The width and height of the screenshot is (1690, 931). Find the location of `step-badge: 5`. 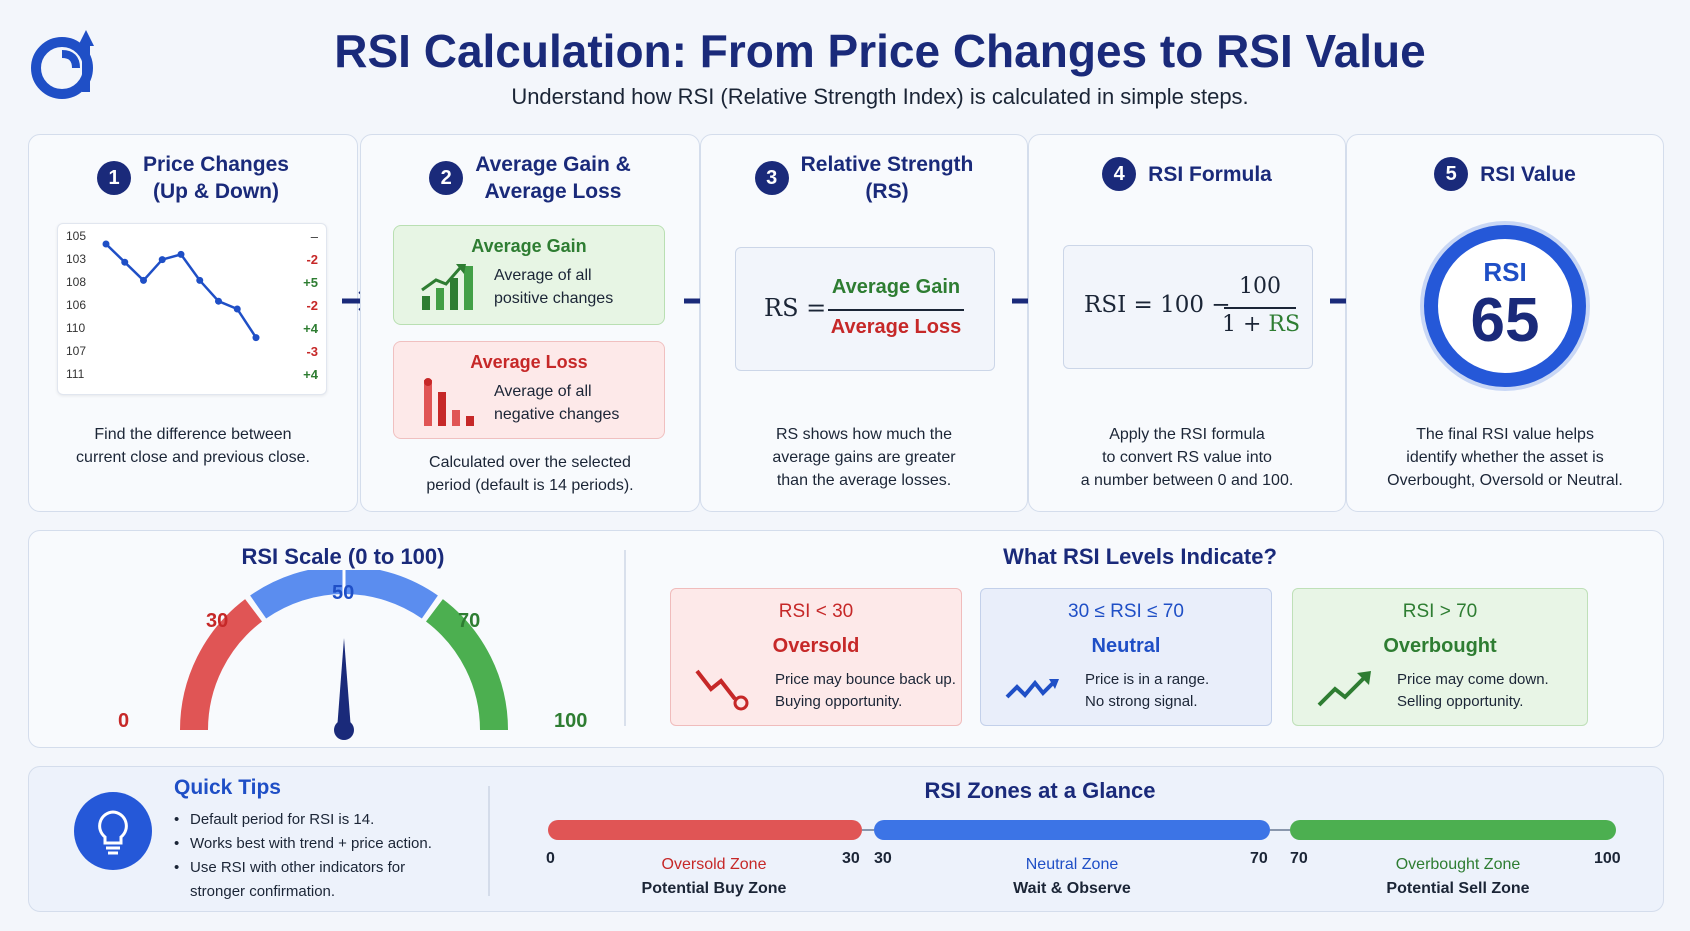

step-badge: 5 is located at coordinates (1451, 174).